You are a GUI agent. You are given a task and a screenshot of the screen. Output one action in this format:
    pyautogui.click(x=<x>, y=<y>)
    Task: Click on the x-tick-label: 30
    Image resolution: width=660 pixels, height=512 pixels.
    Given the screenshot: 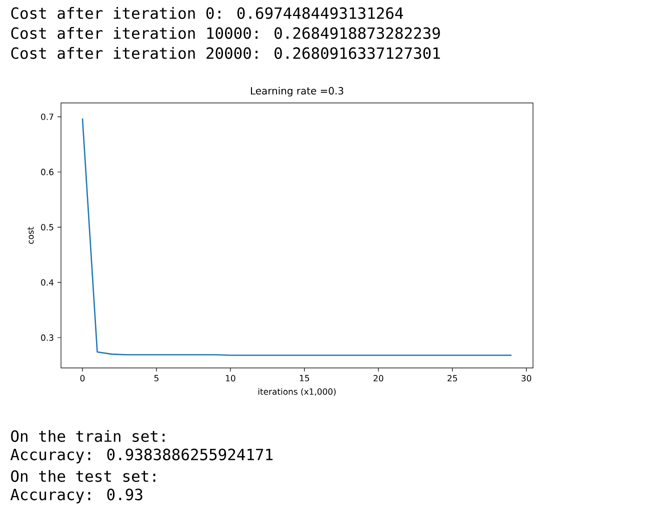 What is the action you would take?
    pyautogui.click(x=527, y=378)
    